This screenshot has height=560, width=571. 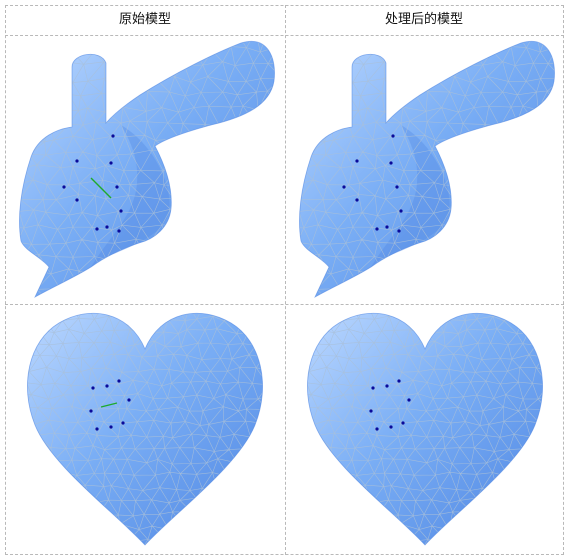 I want to click on grid-line-right, so click(x=563, y=280).